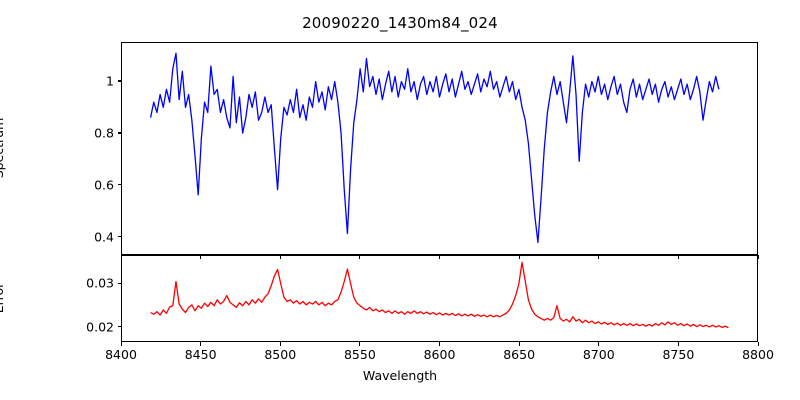  I want to click on y-tick-label-spectrum-panel-0.8: 0.8, so click(104, 133).